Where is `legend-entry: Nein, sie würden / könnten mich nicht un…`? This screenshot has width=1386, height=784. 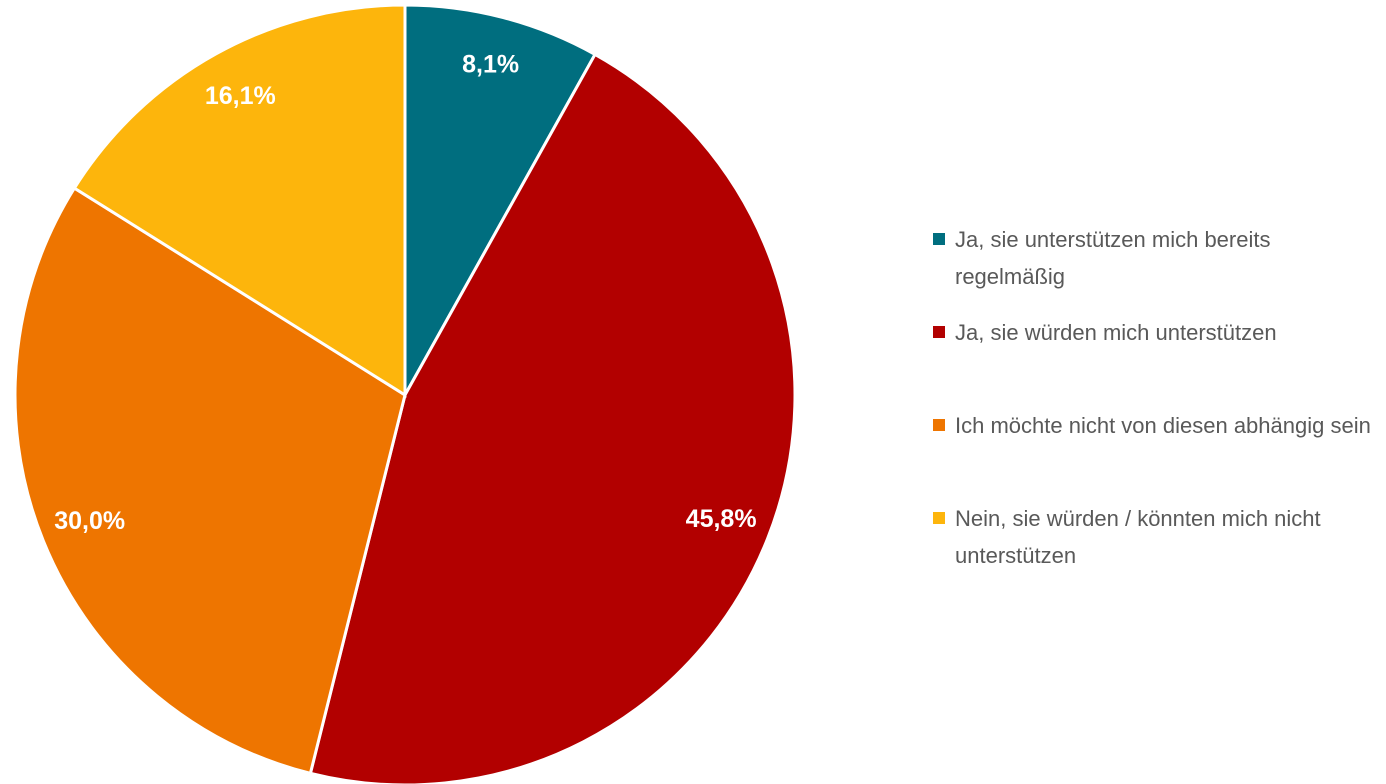 legend-entry: Nein, sie würden / könnten mich nicht un… is located at coordinates (1158, 537).